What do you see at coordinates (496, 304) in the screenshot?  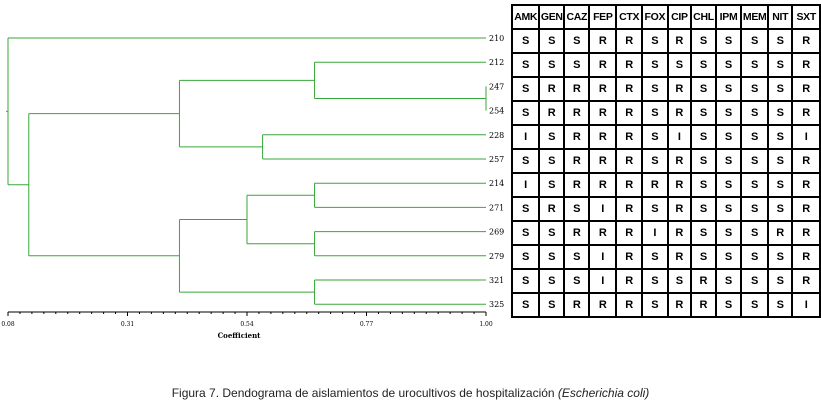 I see `leaf-label-325: 325` at bounding box center [496, 304].